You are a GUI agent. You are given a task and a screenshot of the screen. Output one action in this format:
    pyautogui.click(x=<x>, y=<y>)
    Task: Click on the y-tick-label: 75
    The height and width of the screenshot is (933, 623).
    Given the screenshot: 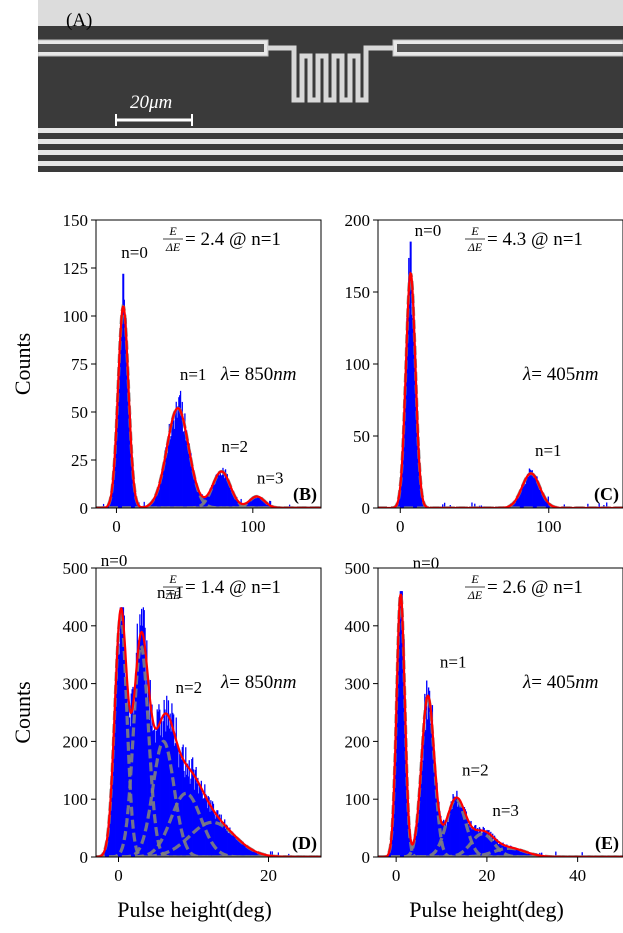 What is the action you would take?
    pyautogui.click(x=79, y=364)
    